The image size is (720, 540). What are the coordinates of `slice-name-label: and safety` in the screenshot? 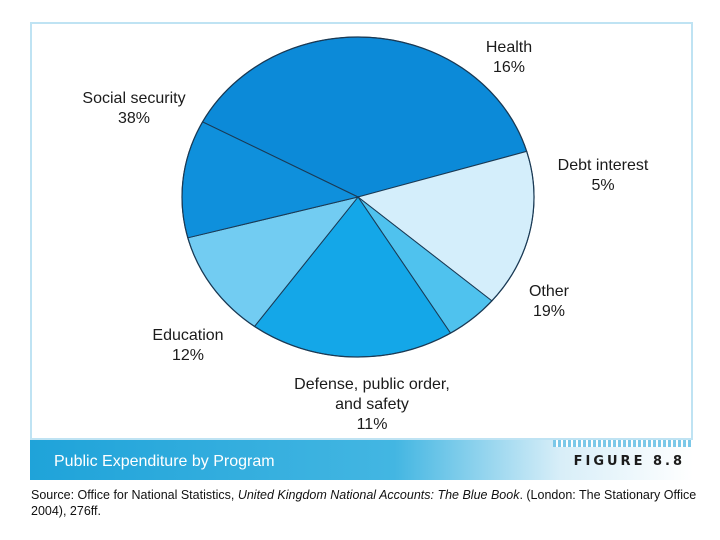 It's located at (372, 404).